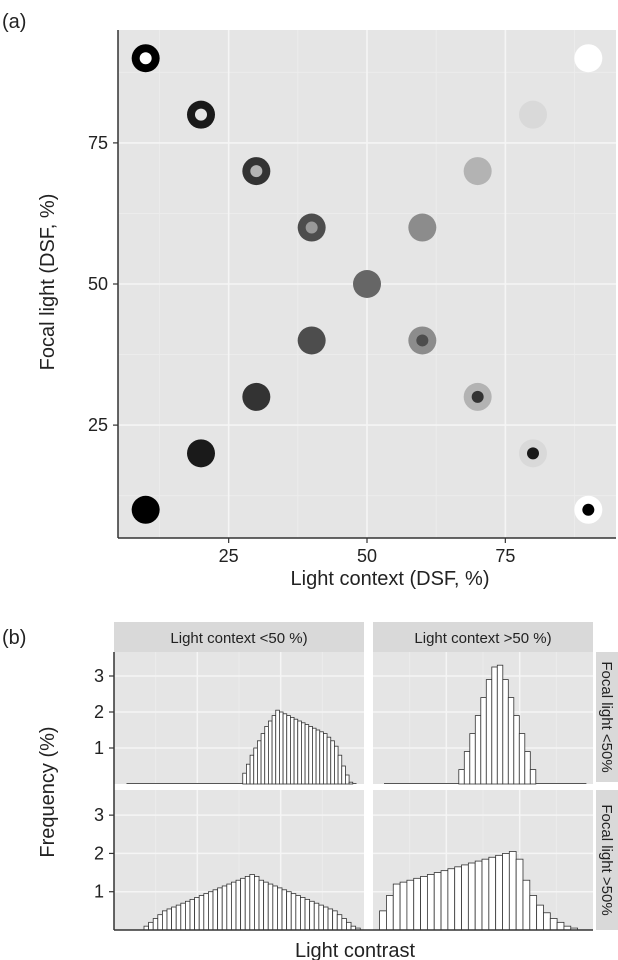 Image resolution: width=618 pixels, height=960 pixels. I want to click on scatter-x-ticks: 25 50 75, so click(367, 552).